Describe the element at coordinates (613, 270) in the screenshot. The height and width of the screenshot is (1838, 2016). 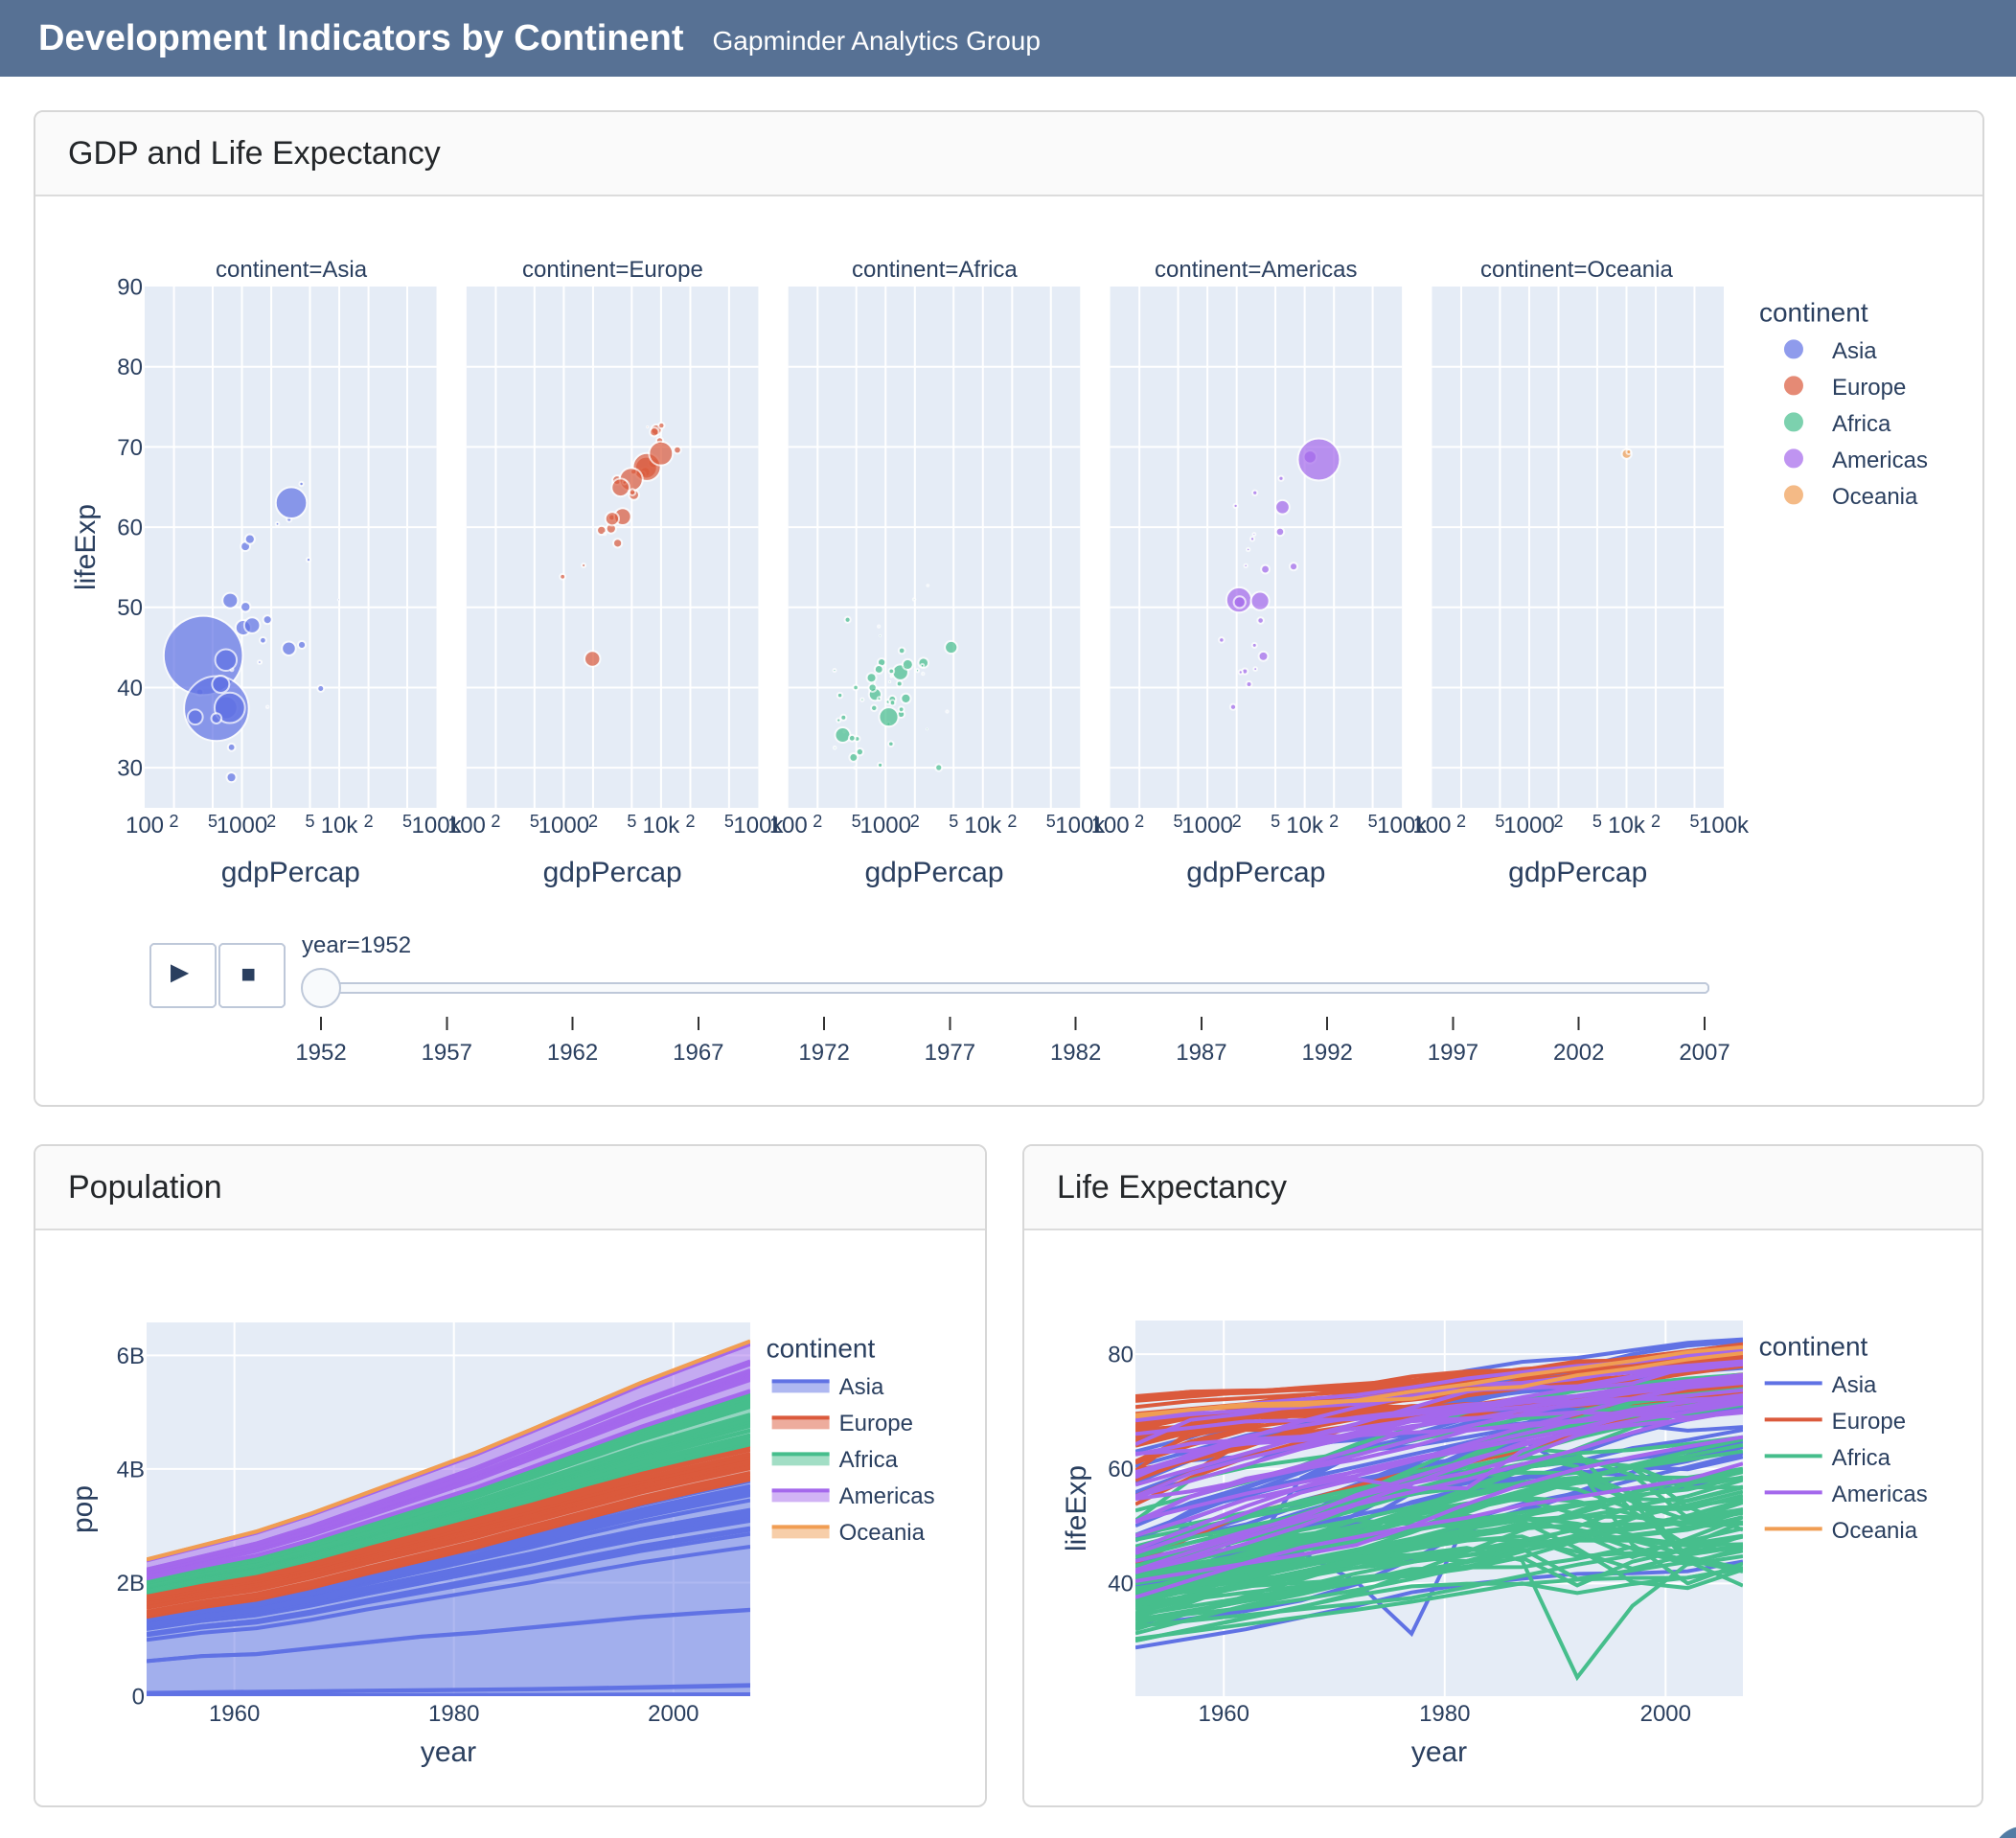
I see `svg-text: continent=Europe` at that location.